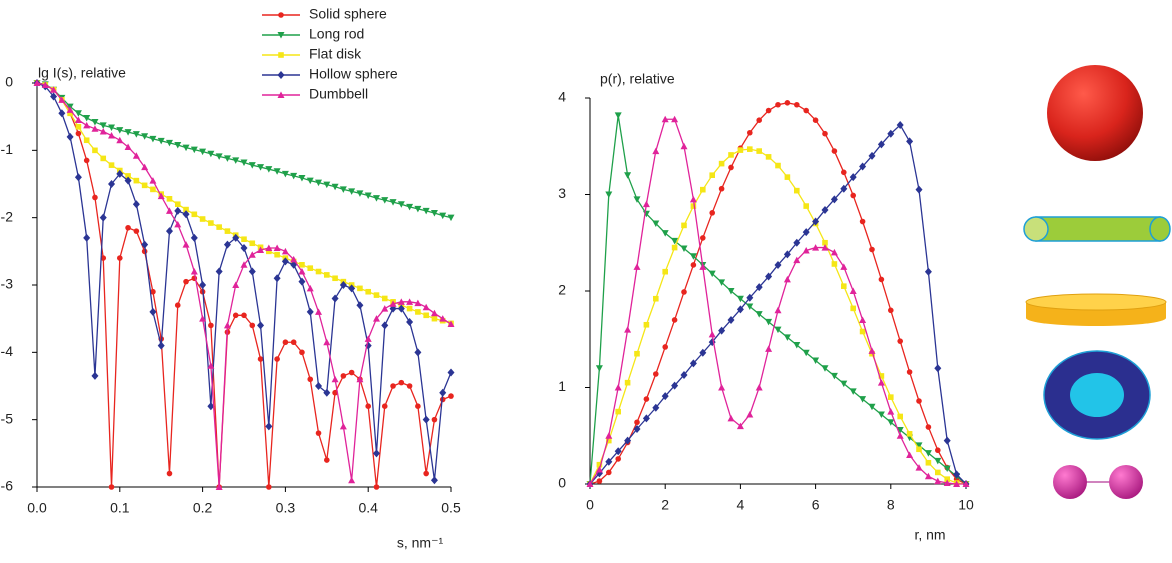 This screenshot has width=1172, height=563. What do you see at coordinates (562, 193) in the screenshot?
I see `y-tick-label: 3` at bounding box center [562, 193].